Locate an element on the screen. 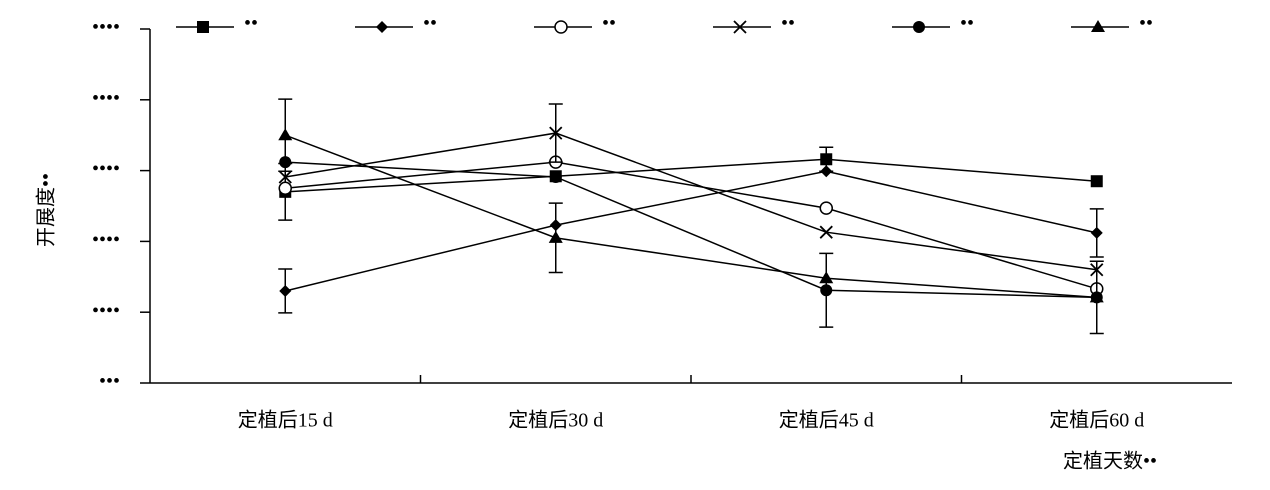  x-tick-label: 定植后30 d is located at coordinates (555, 420).